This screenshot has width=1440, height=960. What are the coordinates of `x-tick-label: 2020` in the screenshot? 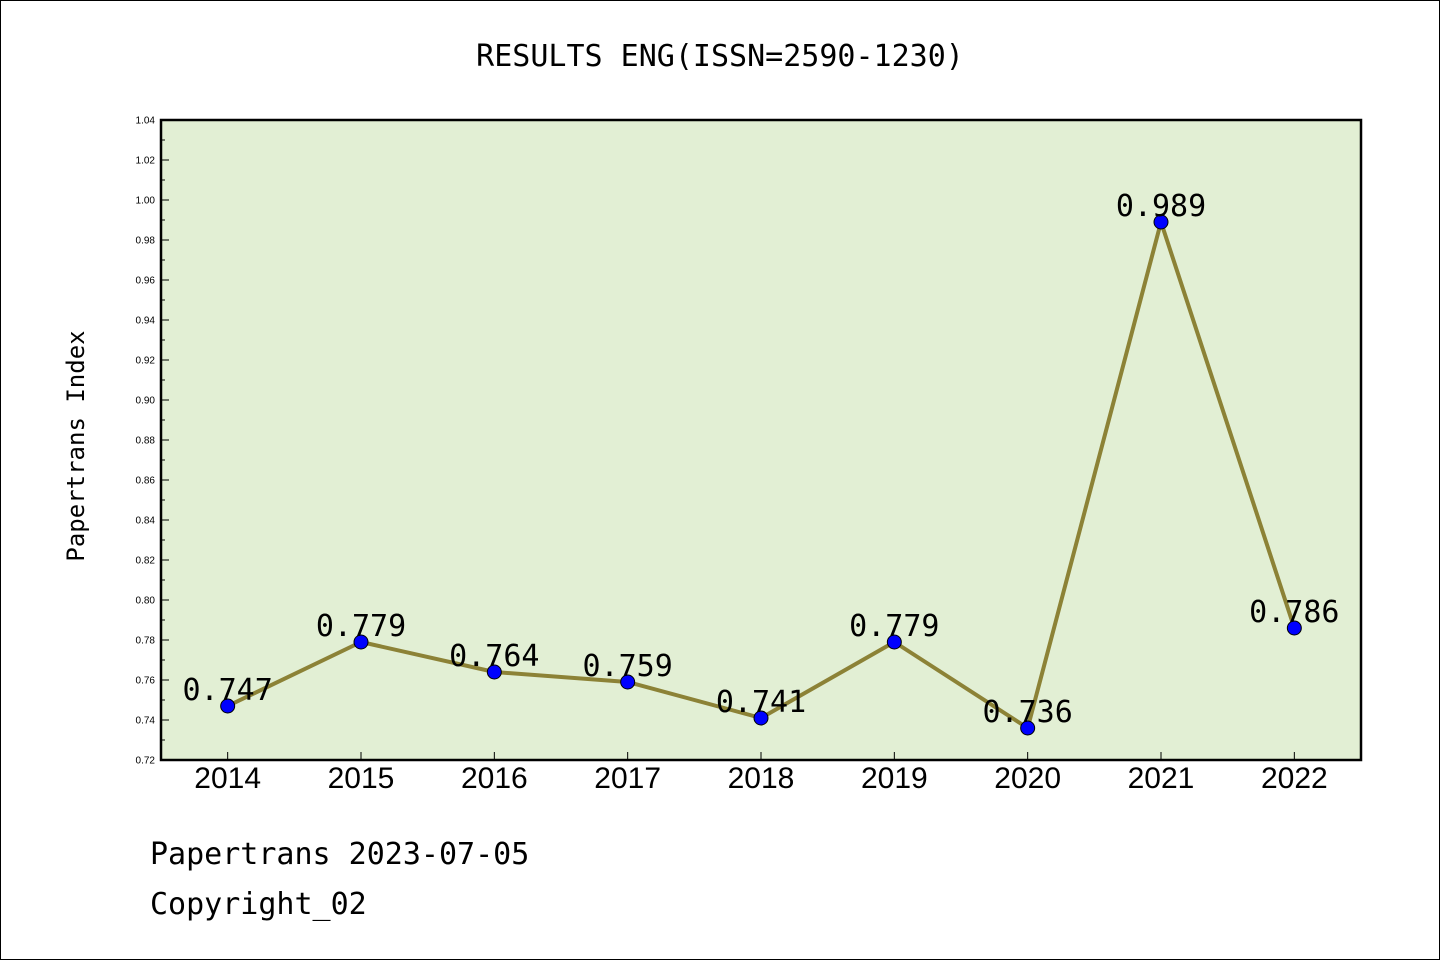 It's located at (1027, 778).